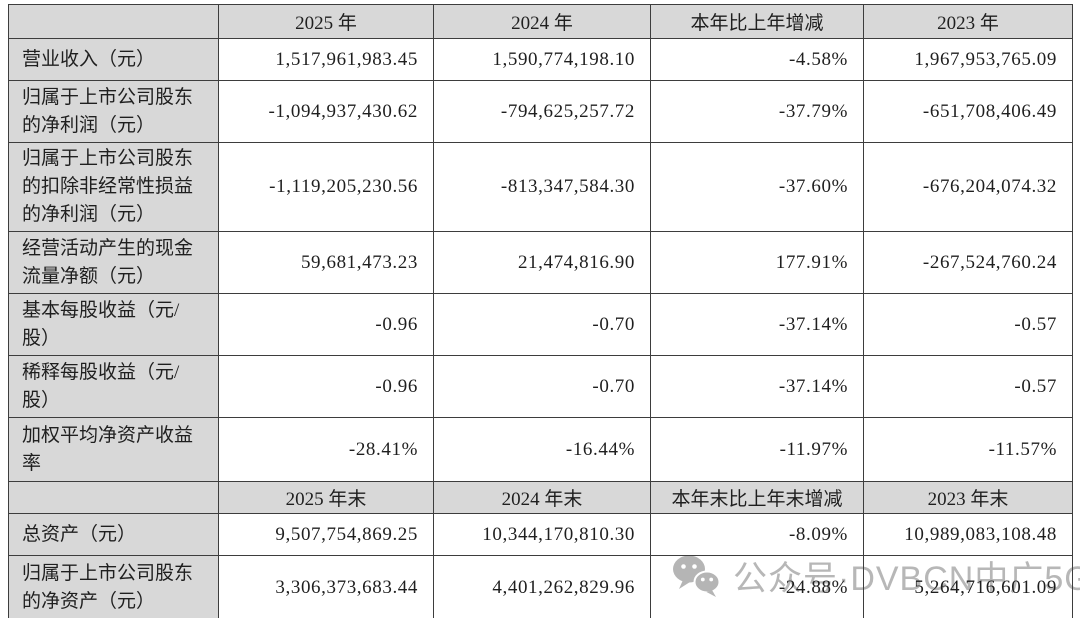 Image resolution: width=1080 pixels, height=618 pixels. What do you see at coordinates (968, 497) in the screenshot?
I see `col-header-2023-end: 2023 年末` at bounding box center [968, 497].